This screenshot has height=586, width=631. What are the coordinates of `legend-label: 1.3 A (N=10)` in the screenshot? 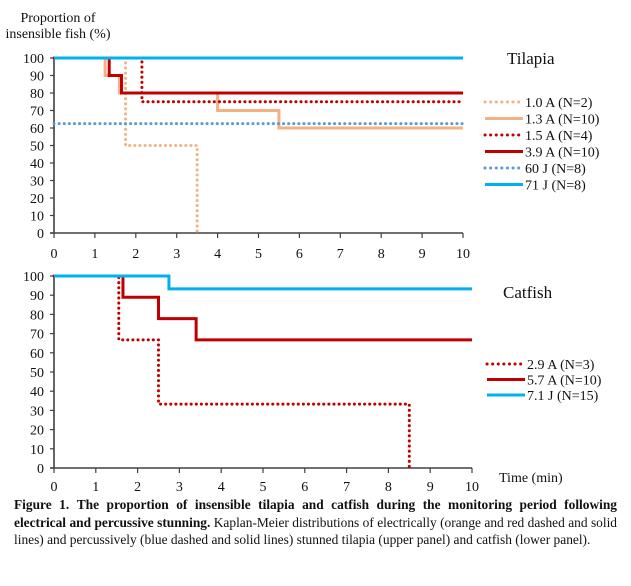 It's located at (562, 120).